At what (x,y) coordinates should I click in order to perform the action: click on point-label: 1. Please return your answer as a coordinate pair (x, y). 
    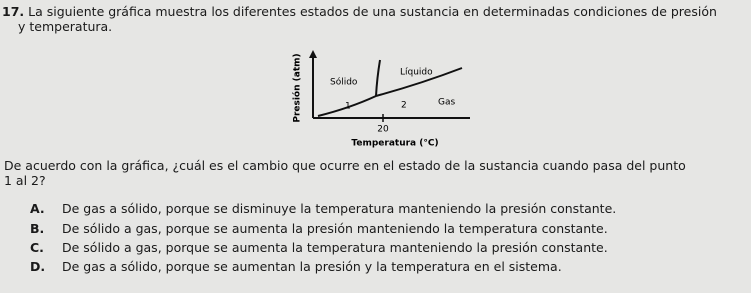
    Looking at the image, I should click on (348, 107).